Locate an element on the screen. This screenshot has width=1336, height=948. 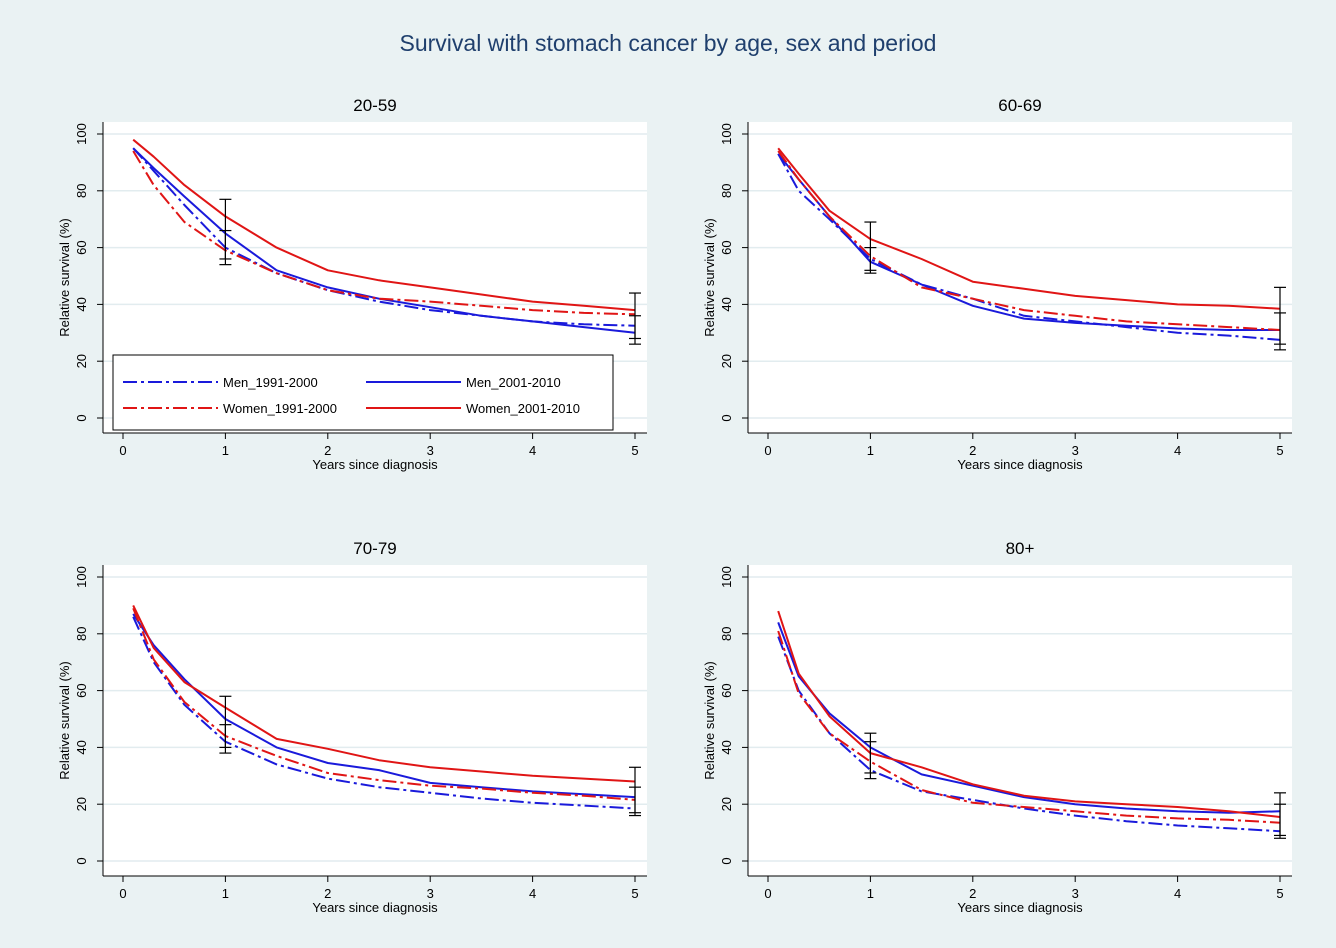
legend-box is located at coordinates (363, 392).